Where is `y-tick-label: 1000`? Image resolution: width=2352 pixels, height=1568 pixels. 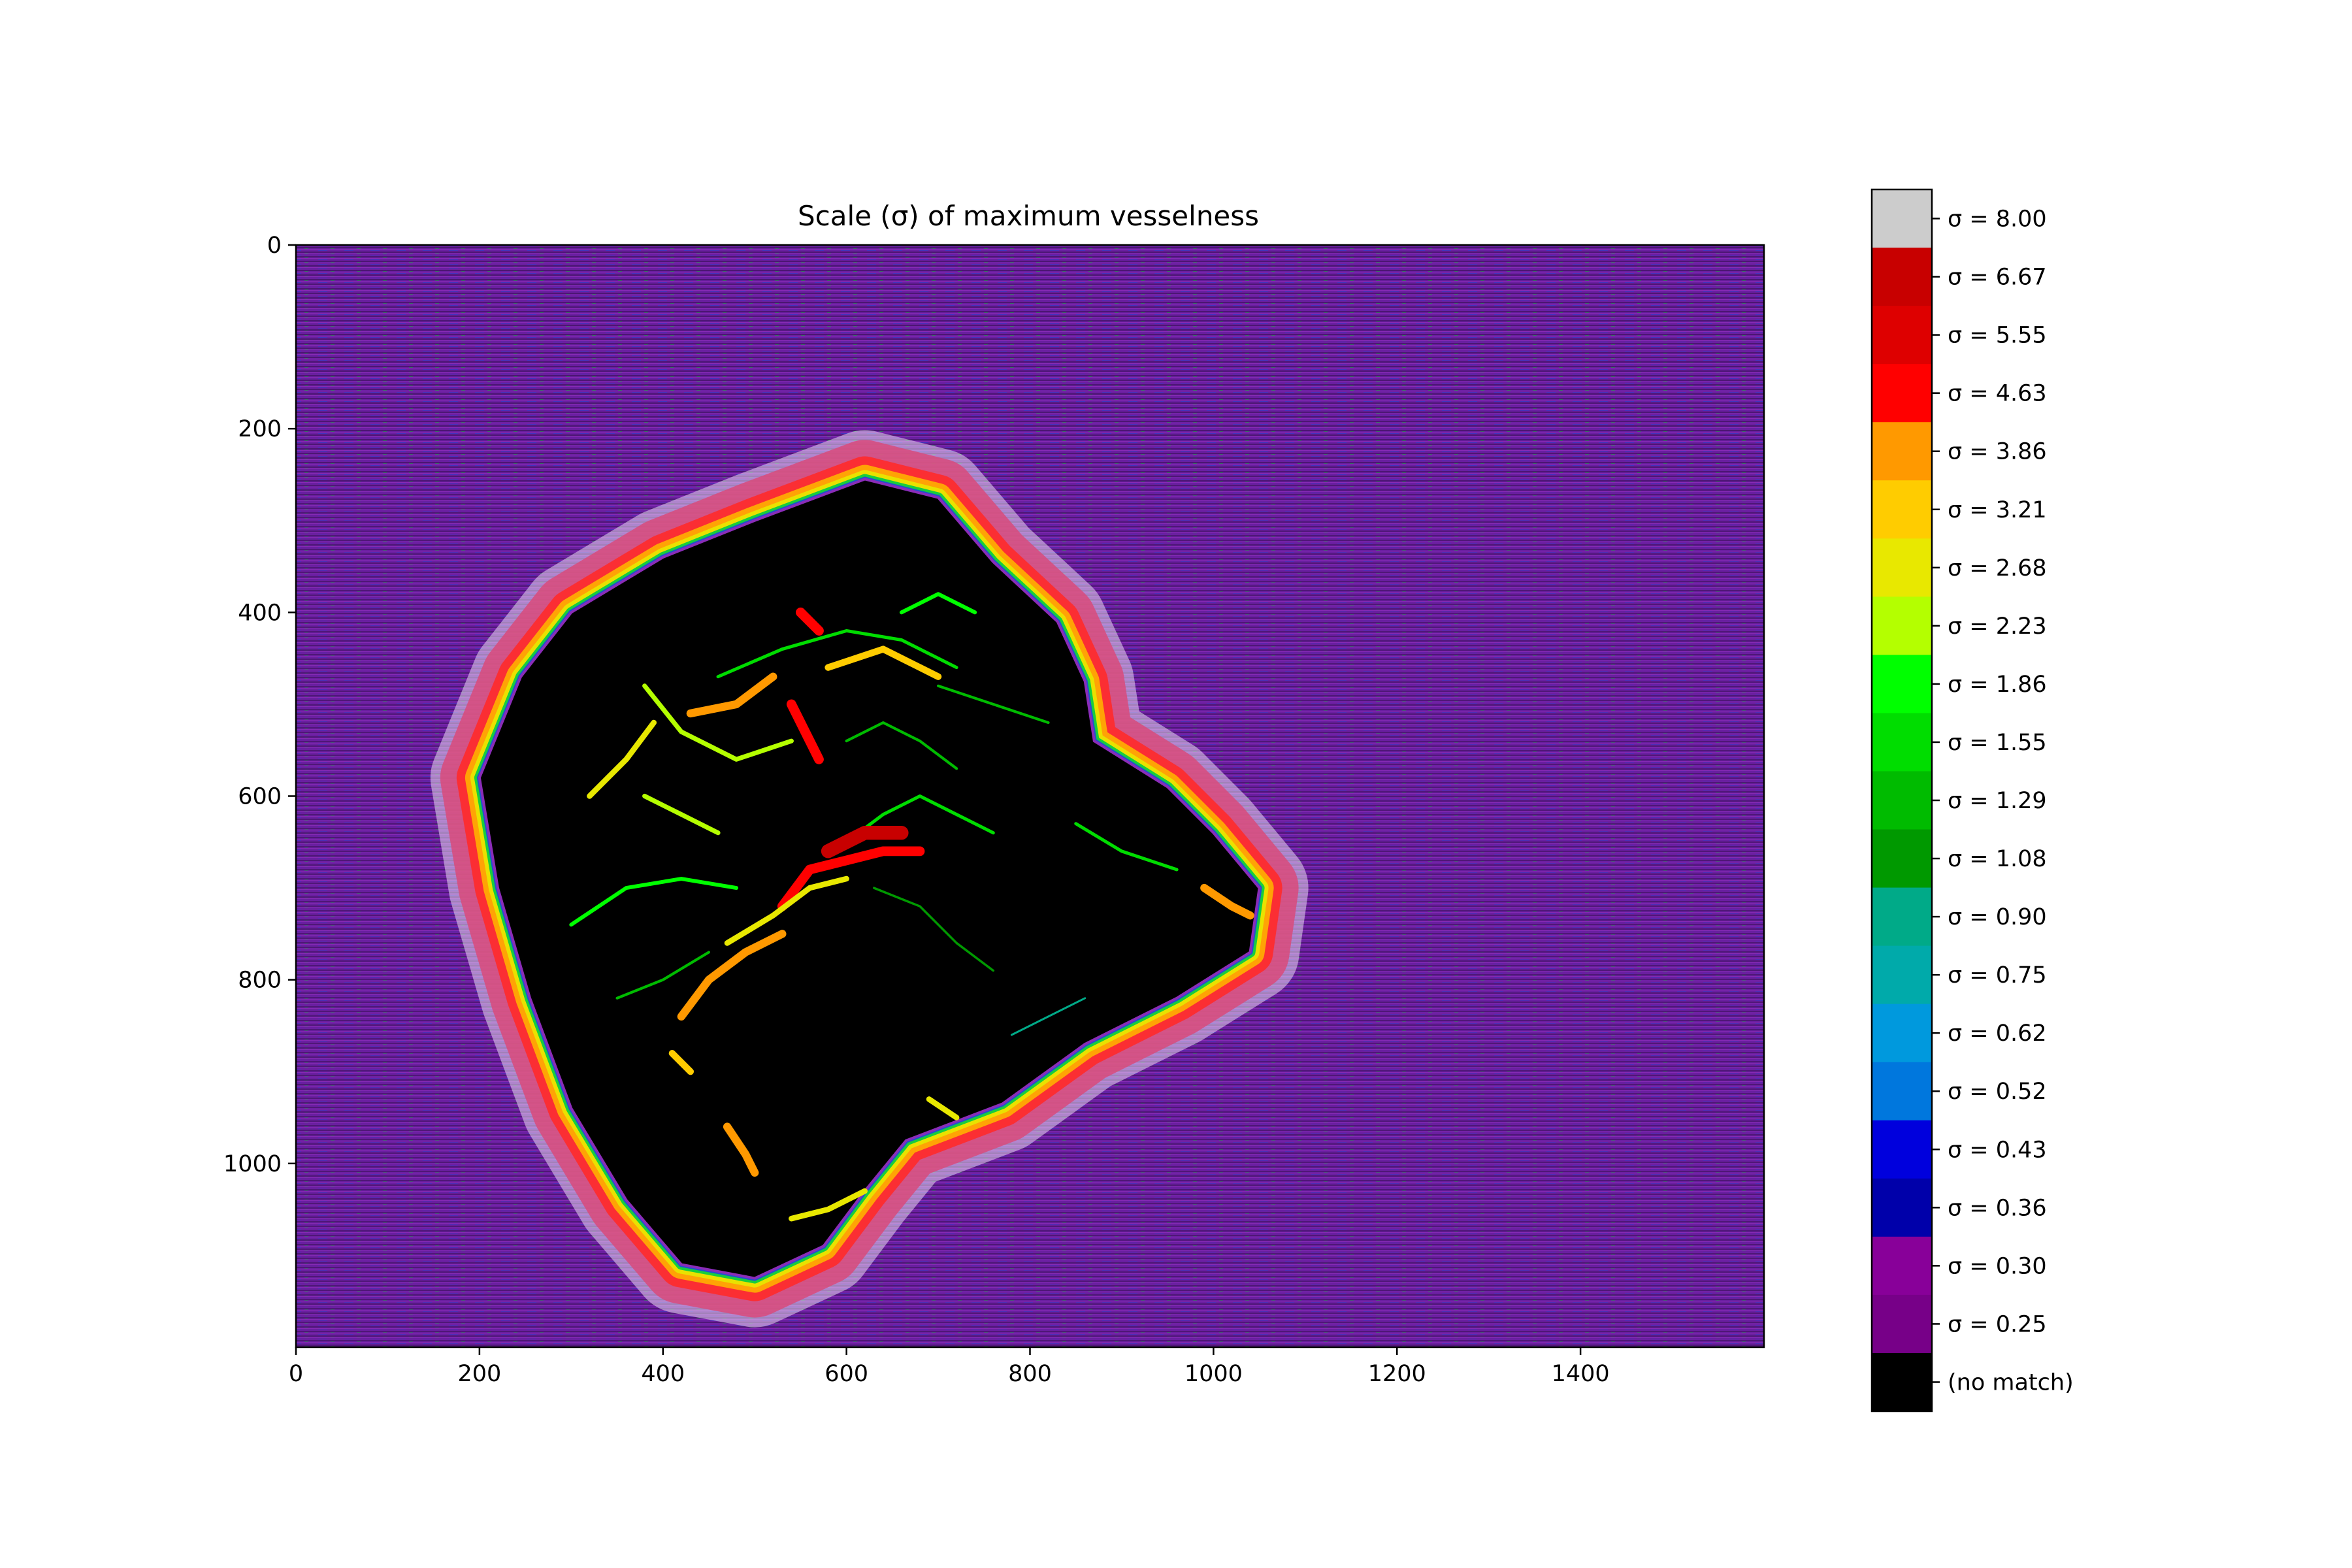 y-tick-label: 1000 is located at coordinates (252, 1164).